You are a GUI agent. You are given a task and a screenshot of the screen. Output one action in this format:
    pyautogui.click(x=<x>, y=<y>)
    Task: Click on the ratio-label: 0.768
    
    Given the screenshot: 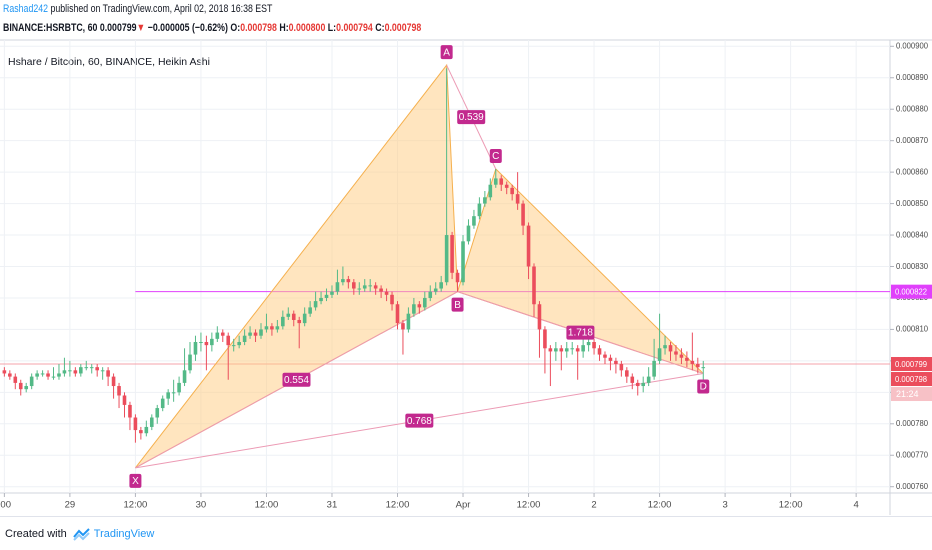 What is the action you would take?
    pyautogui.click(x=419, y=421)
    